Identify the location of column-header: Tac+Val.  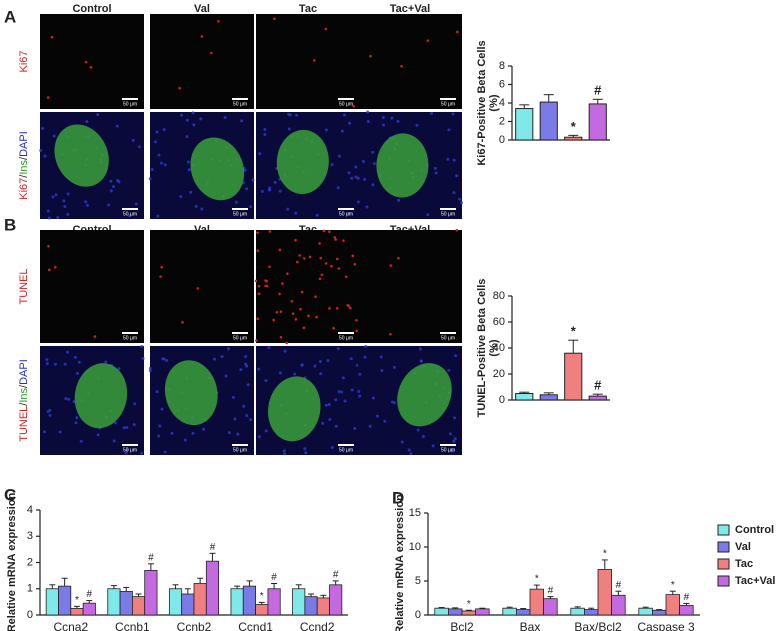
(410, 9).